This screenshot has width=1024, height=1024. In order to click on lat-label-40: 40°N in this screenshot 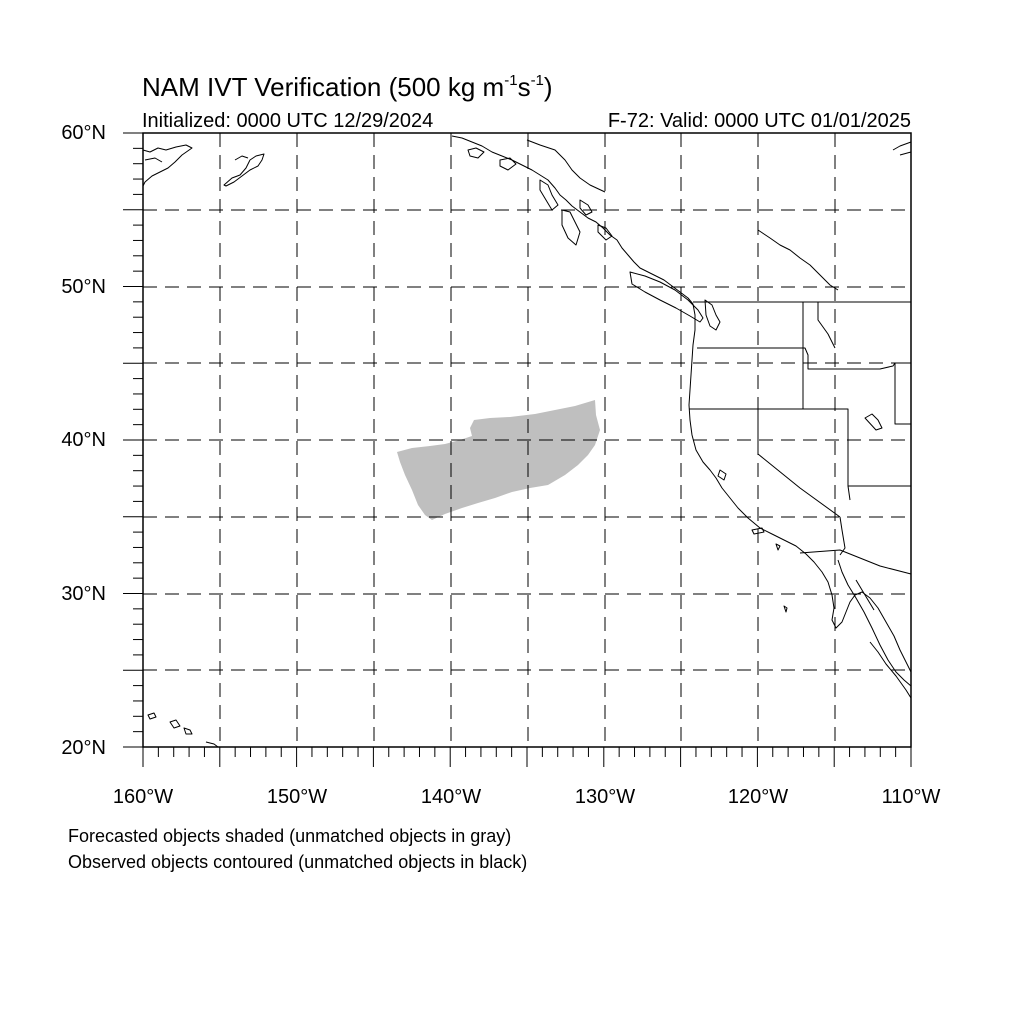, I will do `click(83, 440)`.